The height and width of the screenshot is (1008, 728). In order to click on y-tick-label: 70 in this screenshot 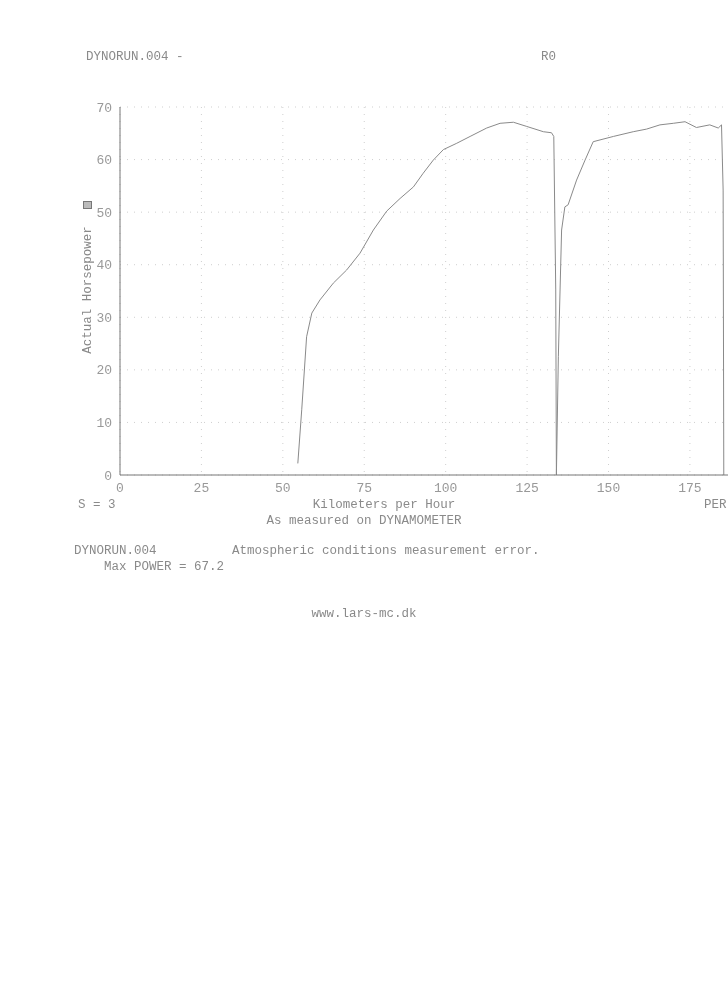, I will do `click(104, 108)`.